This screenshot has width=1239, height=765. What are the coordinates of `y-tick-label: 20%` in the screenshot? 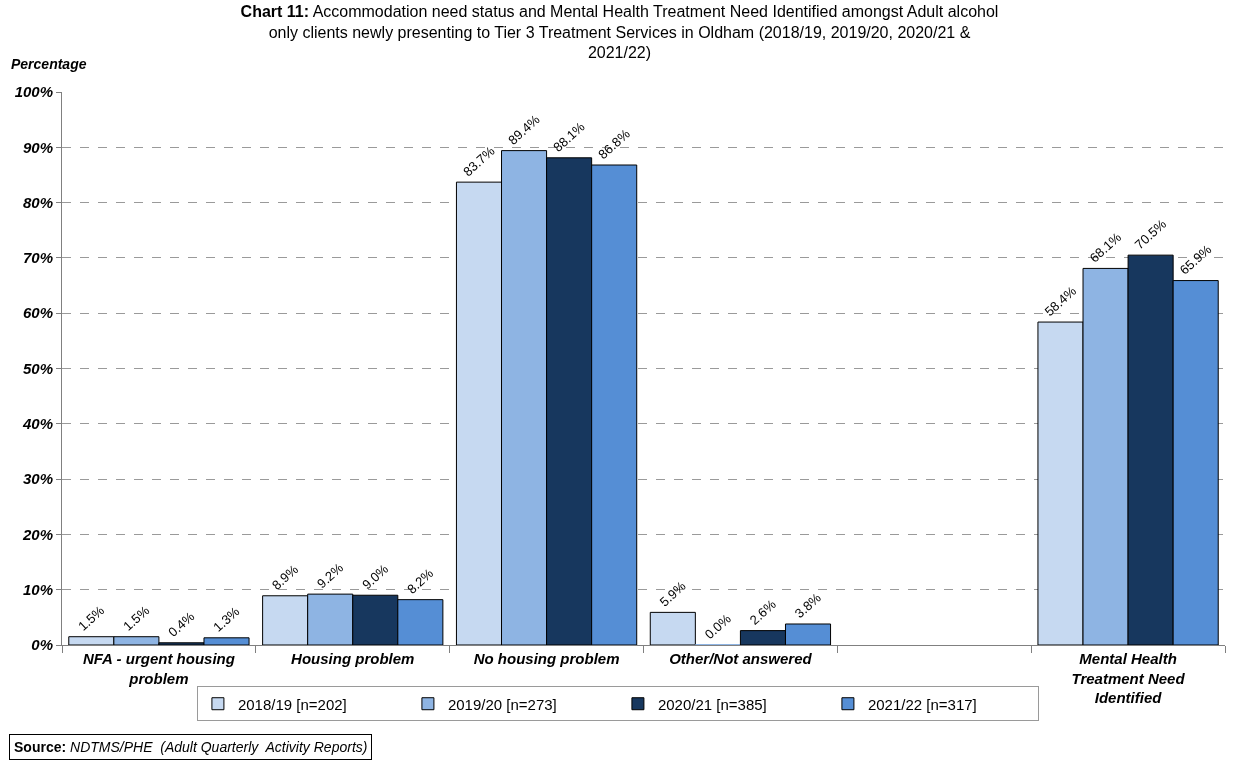 It's located at (37, 534).